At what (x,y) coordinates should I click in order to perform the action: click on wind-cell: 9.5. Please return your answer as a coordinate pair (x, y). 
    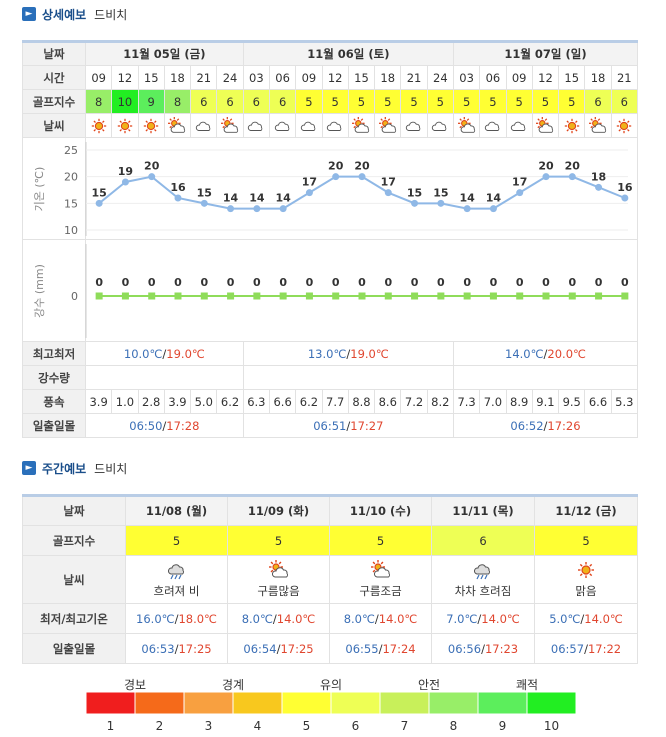
    Looking at the image, I should click on (572, 401).